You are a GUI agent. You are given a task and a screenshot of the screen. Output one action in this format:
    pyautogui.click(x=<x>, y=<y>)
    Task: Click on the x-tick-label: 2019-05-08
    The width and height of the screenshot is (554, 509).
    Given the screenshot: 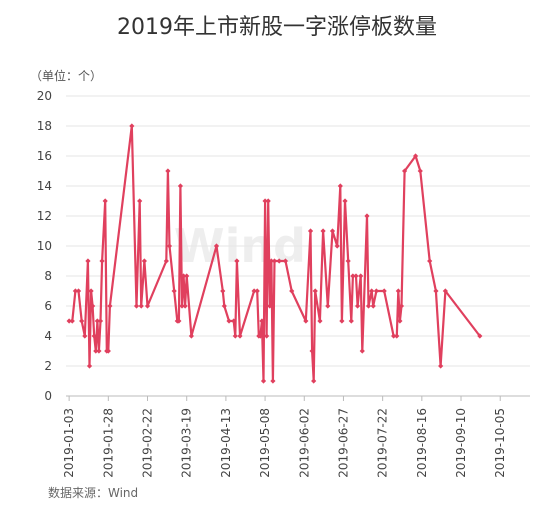 What is the action you would take?
    pyautogui.click(x=265, y=443)
    